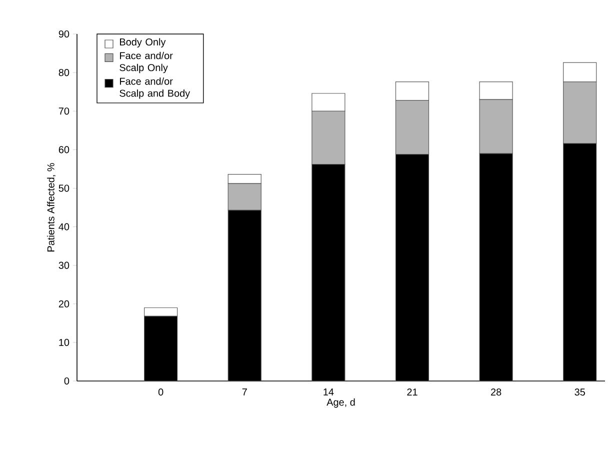 Image resolution: width=610 pixels, height=451 pixels. What do you see at coordinates (143, 43) in the screenshot?
I see `legend-label: Body Only` at bounding box center [143, 43].